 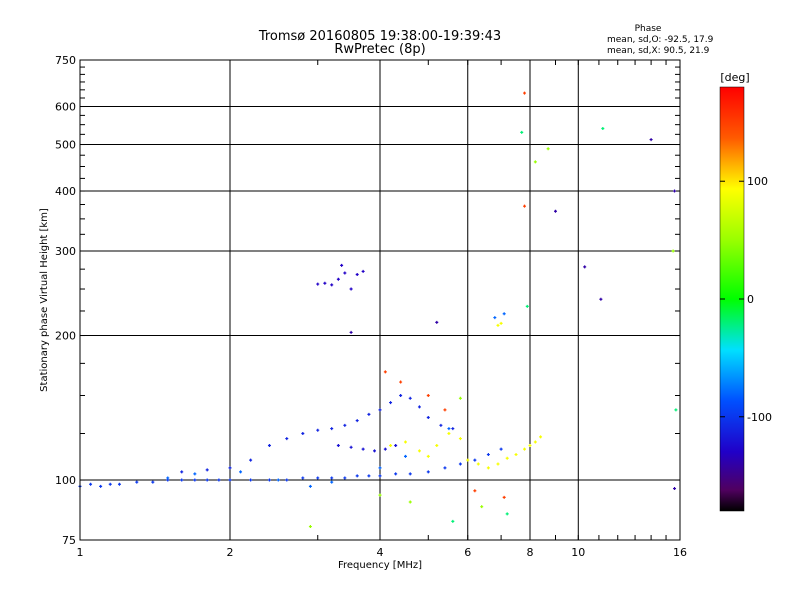 I want to click on x-tick-label: 1, so click(x=80, y=552).